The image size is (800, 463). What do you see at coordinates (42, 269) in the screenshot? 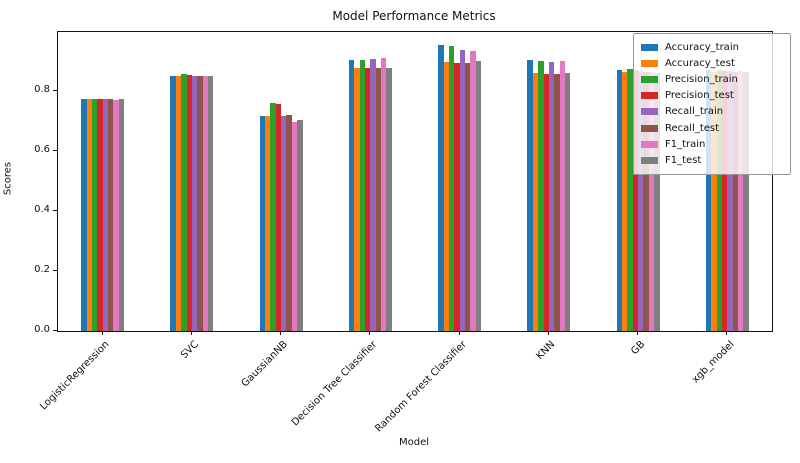
I see `y-tick-label: 0.2` at bounding box center [42, 269].